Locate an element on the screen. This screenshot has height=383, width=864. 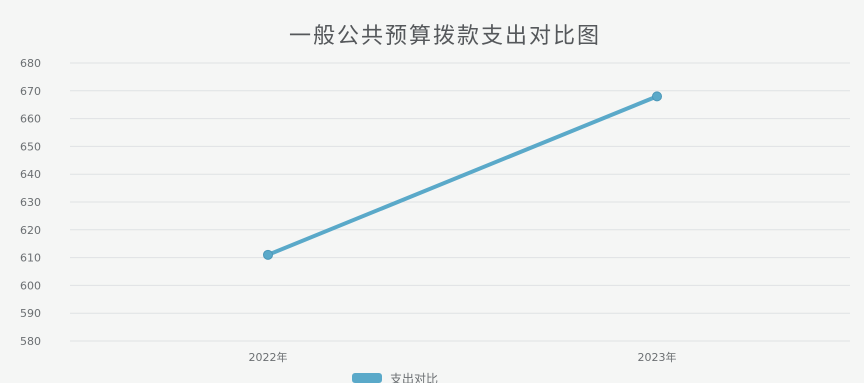
y-tick-label: 630 is located at coordinates (30, 202).